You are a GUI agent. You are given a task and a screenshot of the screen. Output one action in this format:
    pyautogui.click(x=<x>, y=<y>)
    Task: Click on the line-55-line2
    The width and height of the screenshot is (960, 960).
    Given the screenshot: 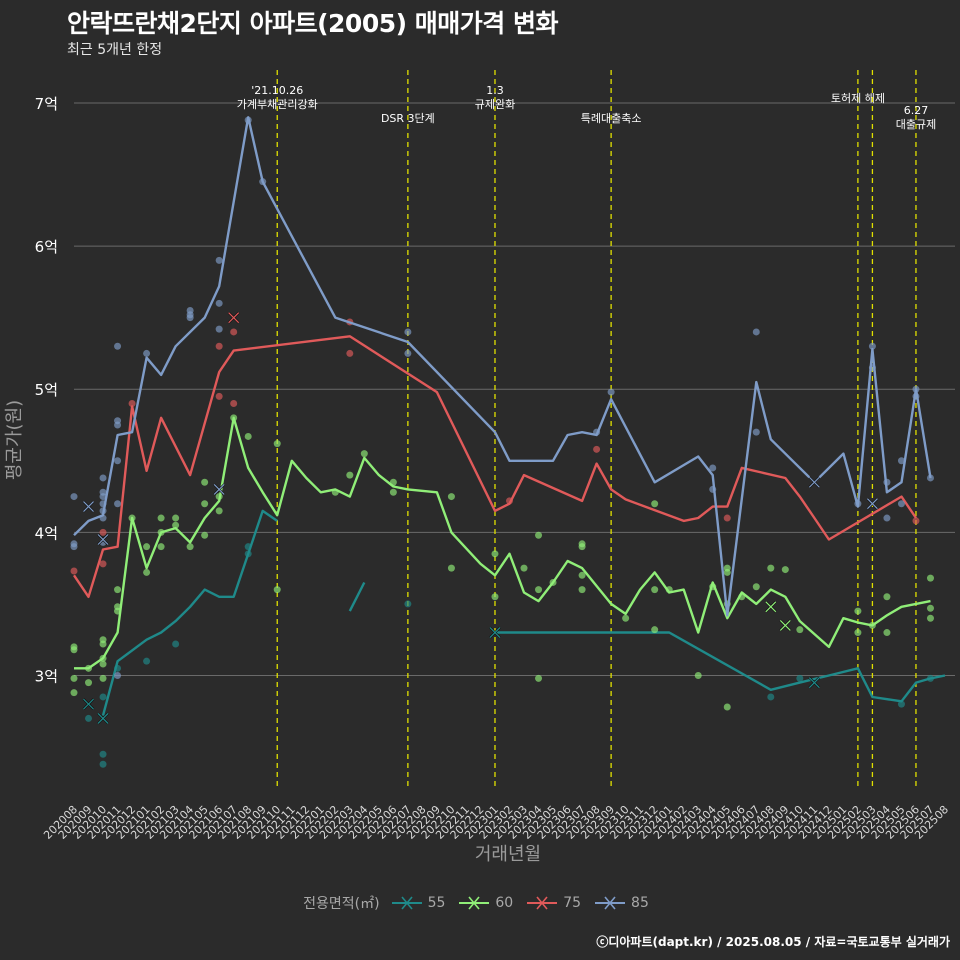 What is the action you would take?
    pyautogui.click(x=357, y=596)
    